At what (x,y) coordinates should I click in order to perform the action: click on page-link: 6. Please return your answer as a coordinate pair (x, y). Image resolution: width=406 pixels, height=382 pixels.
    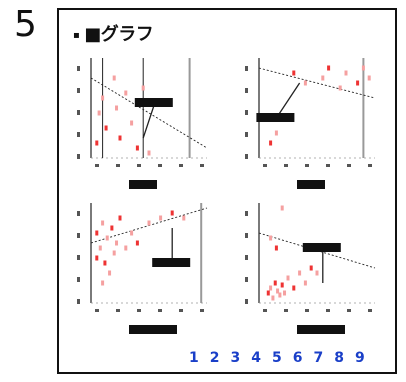
    Looking at the image, I should click on (298, 358).